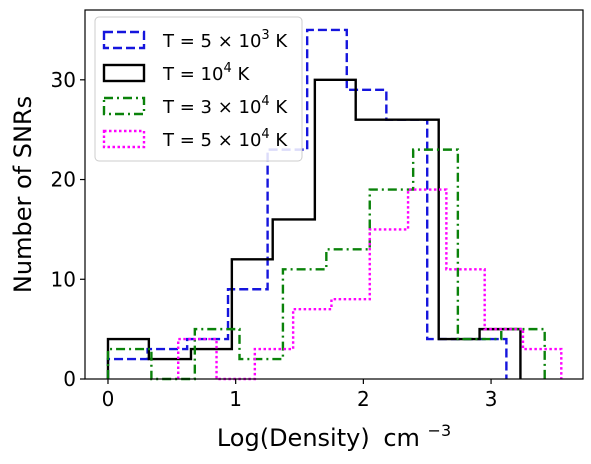 This screenshot has height=464, width=591. I want to click on y-tick-label: 30, so click(63, 80).